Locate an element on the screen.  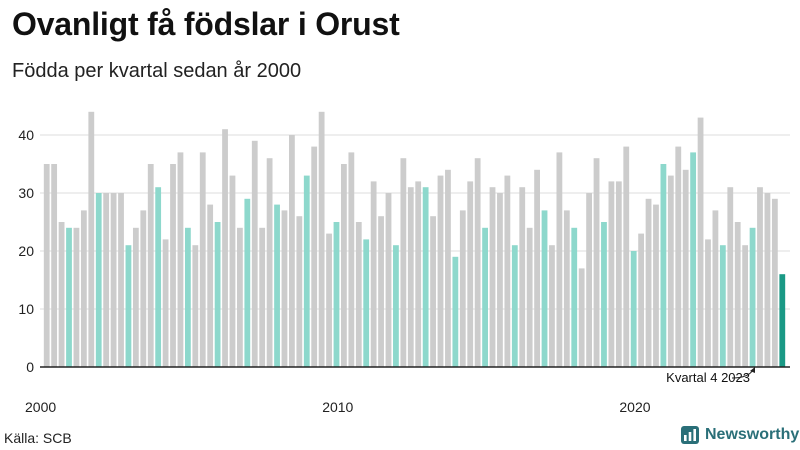
bar: 2011 Q2: 26 is located at coordinates (381, 291).